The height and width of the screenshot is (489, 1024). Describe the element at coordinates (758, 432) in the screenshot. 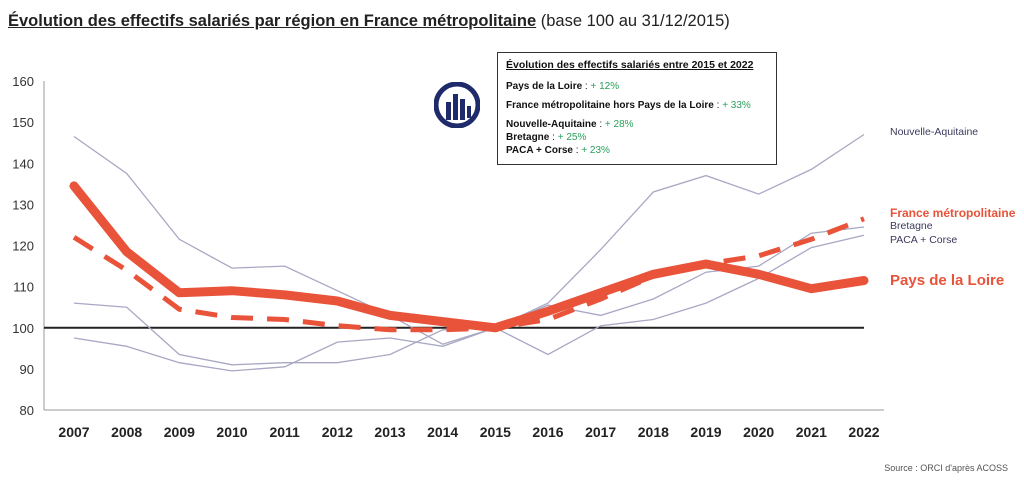

I see `x-tick-label: 2020` at that location.